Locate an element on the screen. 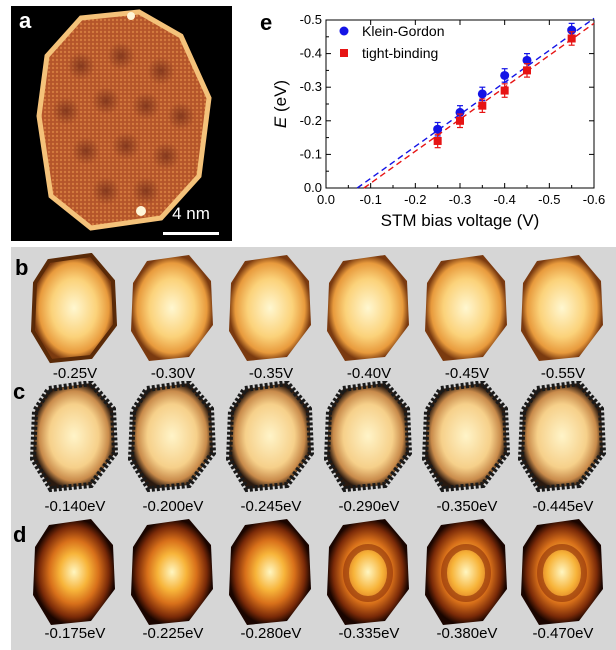 This screenshot has height=650, width=616. stm-topography-image: a 4 nm is located at coordinates (121, 123).